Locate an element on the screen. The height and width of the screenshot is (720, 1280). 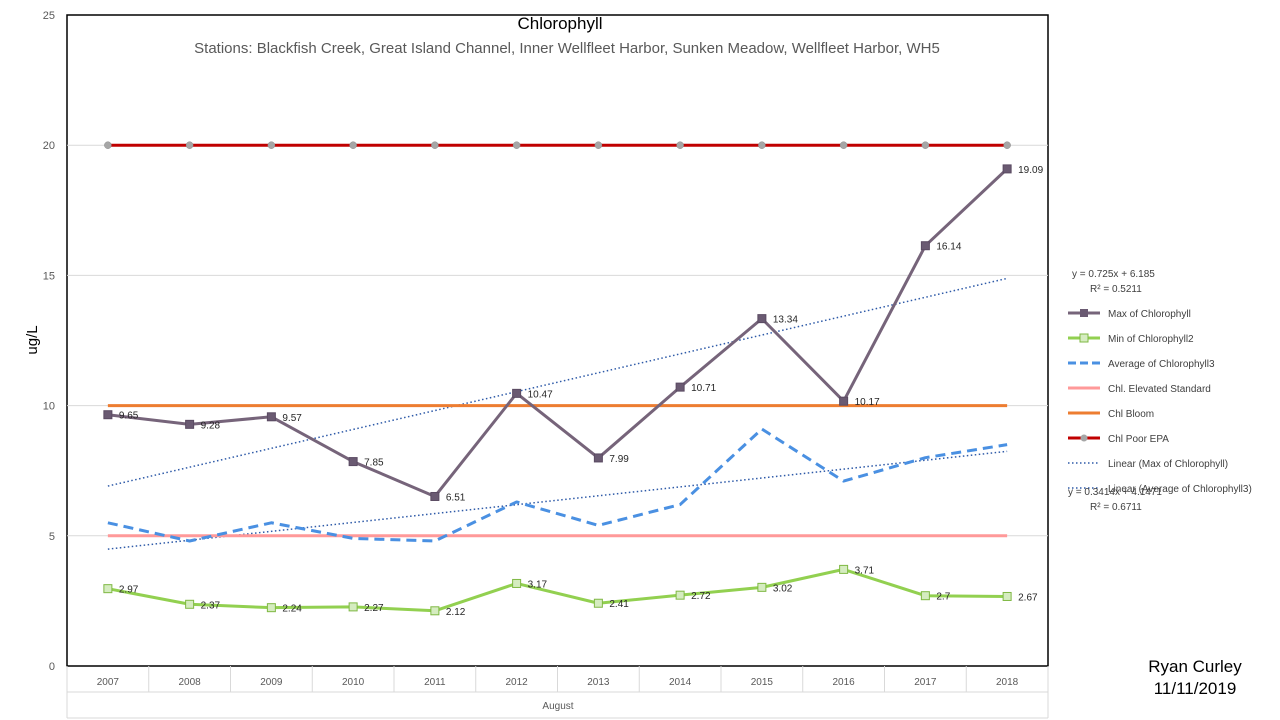
trendline is located at coordinates (557, 500).